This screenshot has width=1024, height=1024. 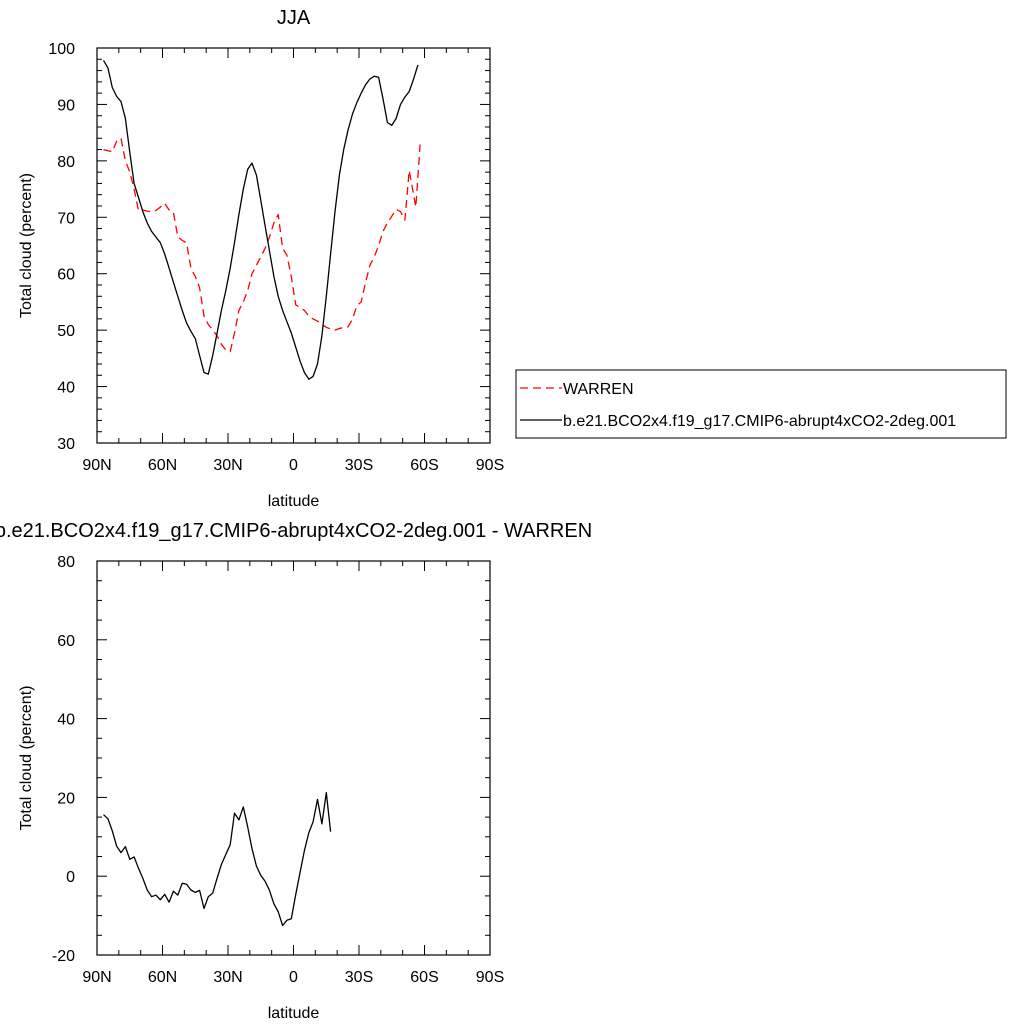 What do you see at coordinates (61, 49) in the screenshot?
I see `y-tick-label: 100` at bounding box center [61, 49].